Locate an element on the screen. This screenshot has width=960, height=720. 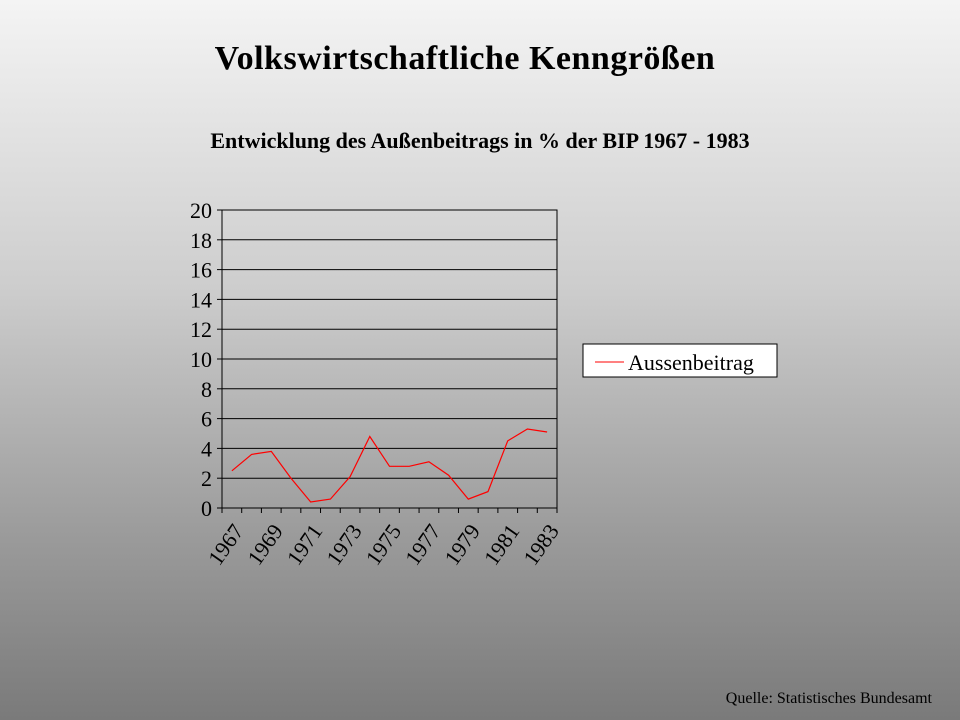
series-layer is located at coordinates (389, 465).